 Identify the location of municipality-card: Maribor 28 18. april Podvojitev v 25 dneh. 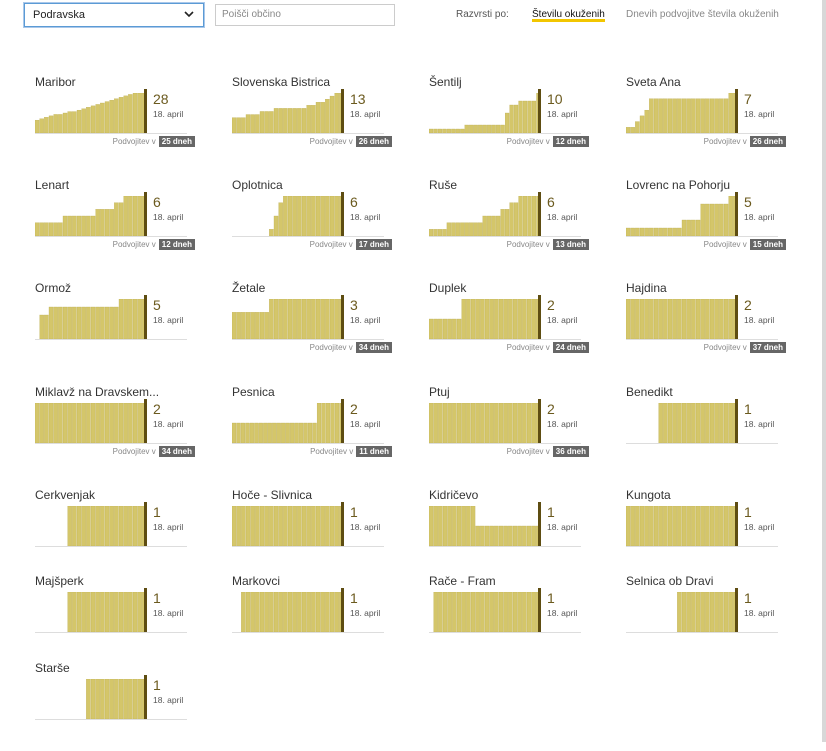
(115, 120).